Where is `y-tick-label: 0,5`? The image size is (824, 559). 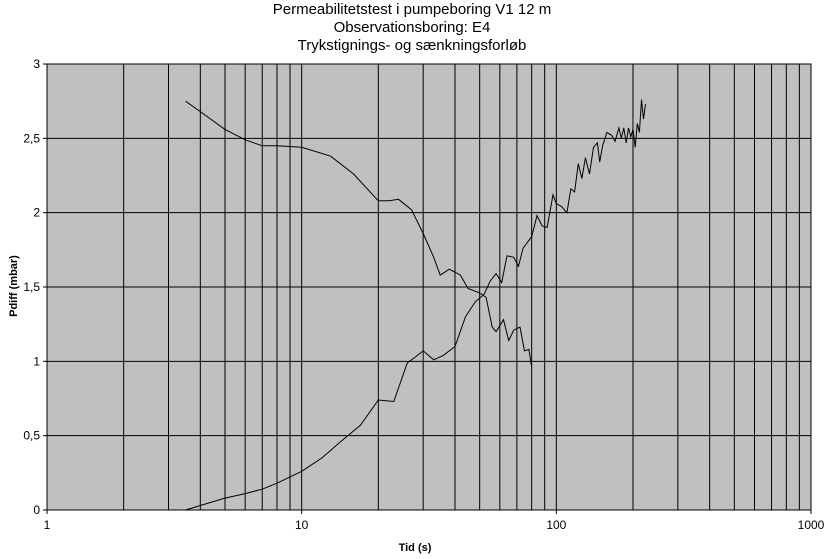
y-tick-label: 0,5 is located at coordinates (31, 436).